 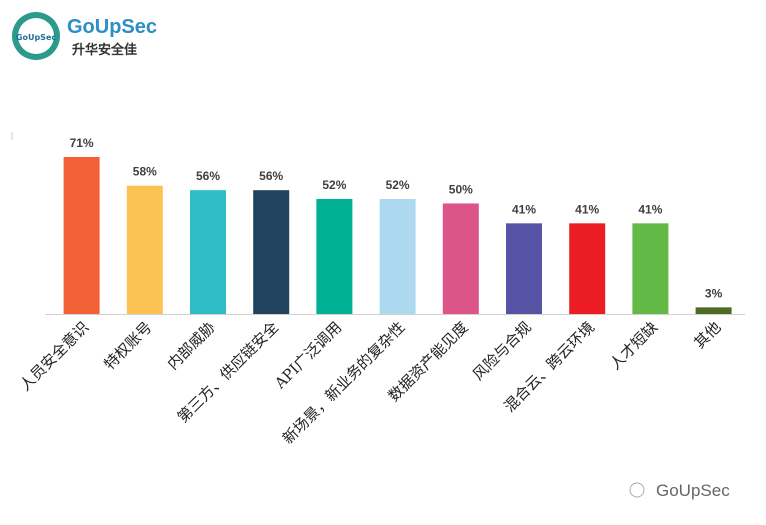 I want to click on x-tick-label: 其他, so click(x=707, y=335).